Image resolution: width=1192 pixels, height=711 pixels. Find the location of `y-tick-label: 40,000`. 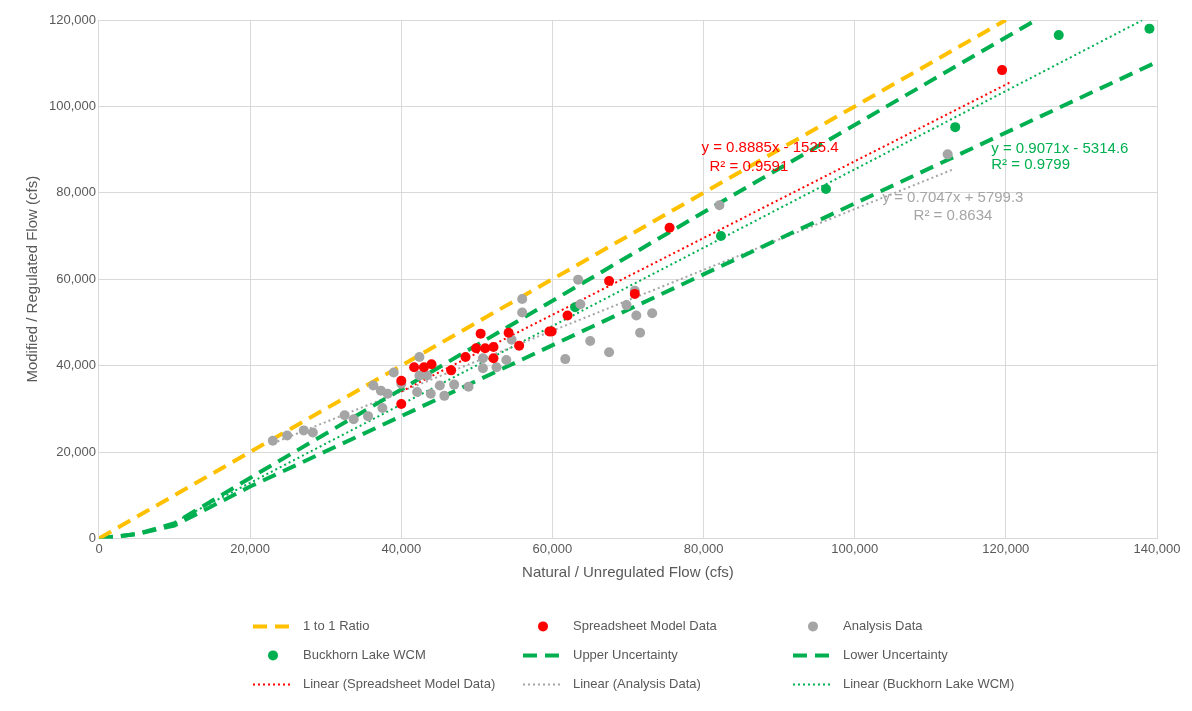

y-tick-label: 40,000 is located at coordinates (76, 365).